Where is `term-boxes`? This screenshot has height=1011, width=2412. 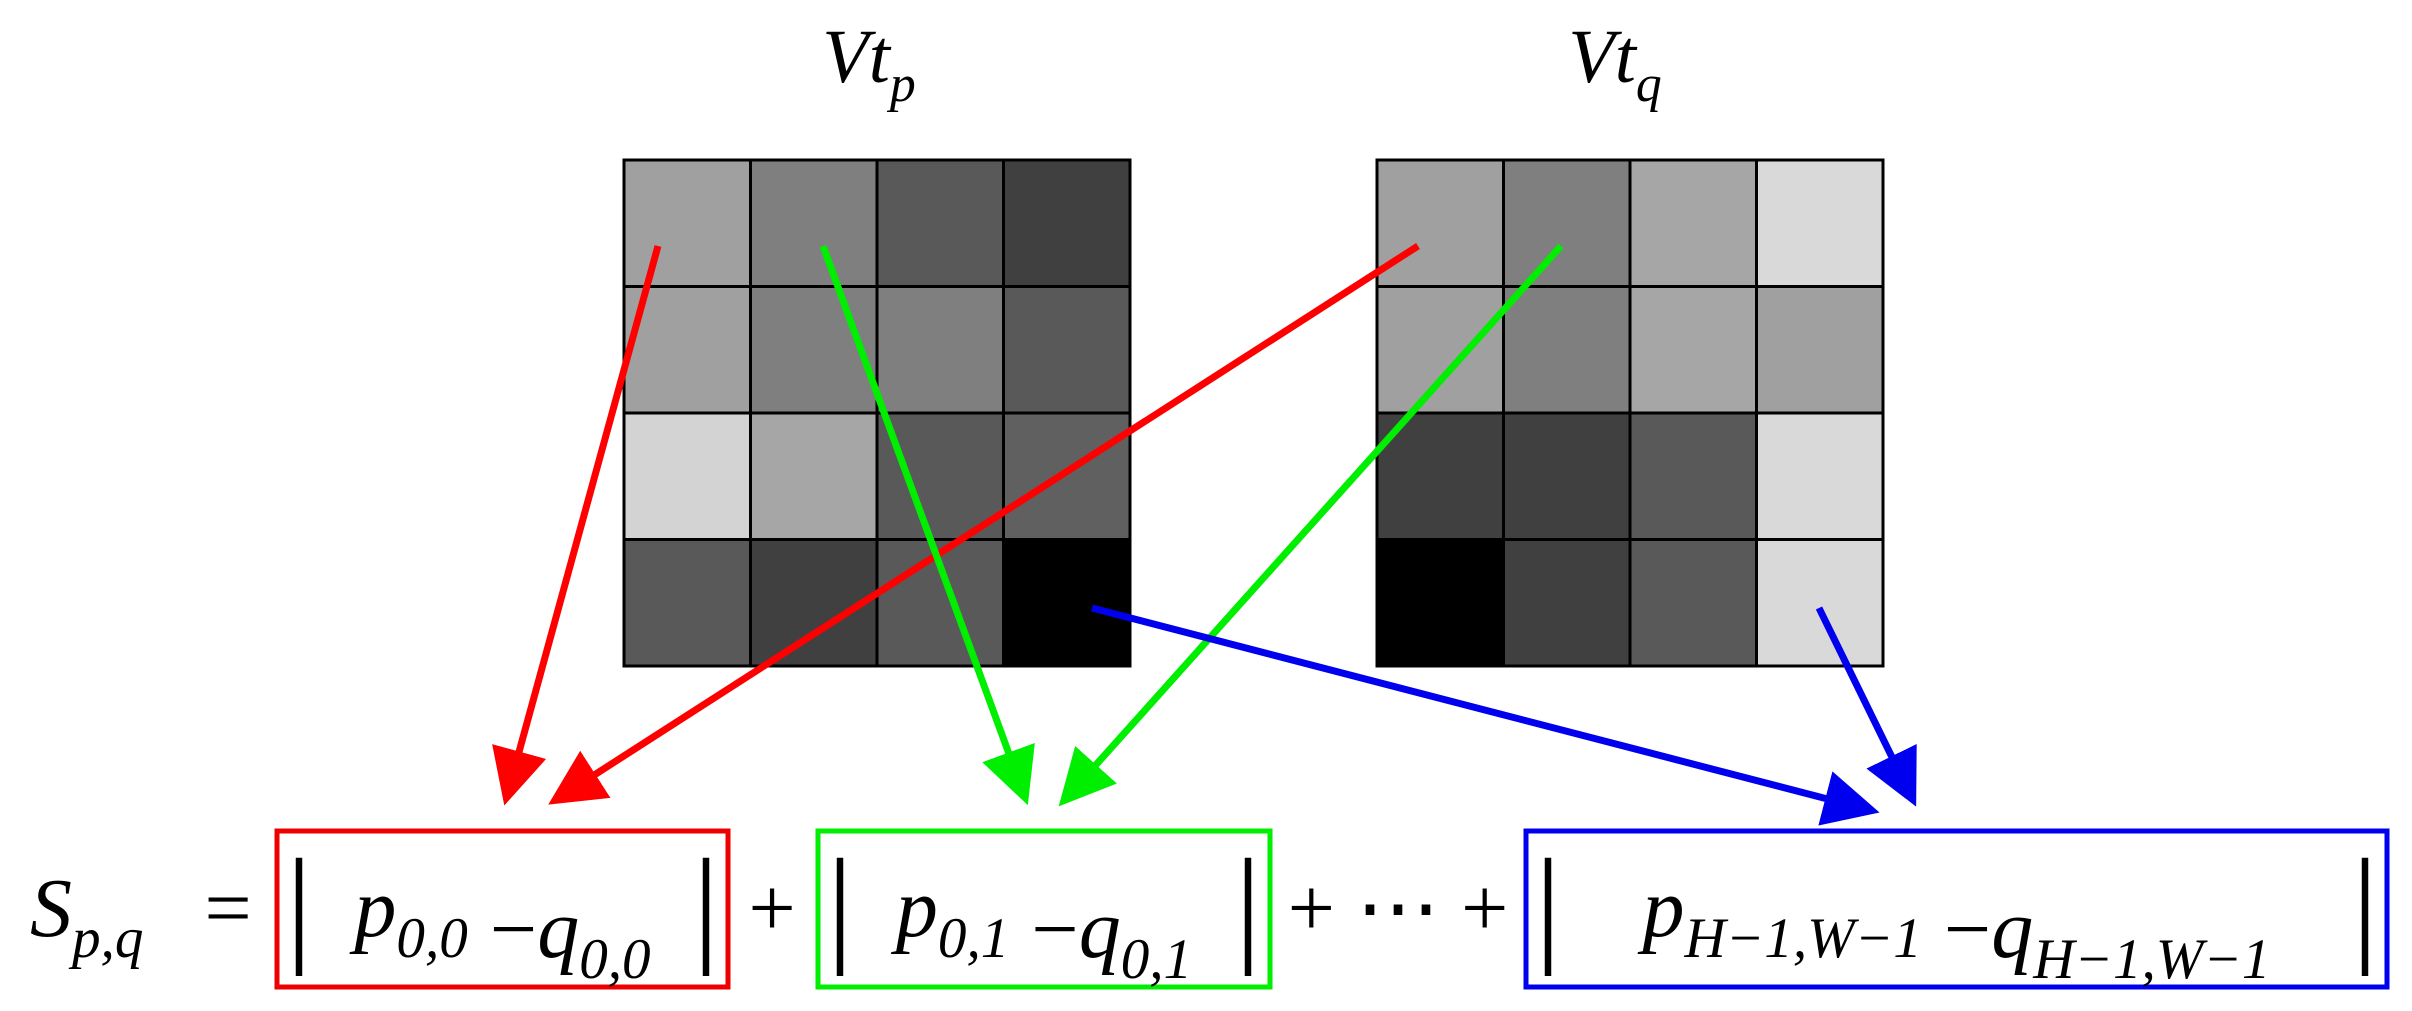
term-boxes is located at coordinates (1332, 909).